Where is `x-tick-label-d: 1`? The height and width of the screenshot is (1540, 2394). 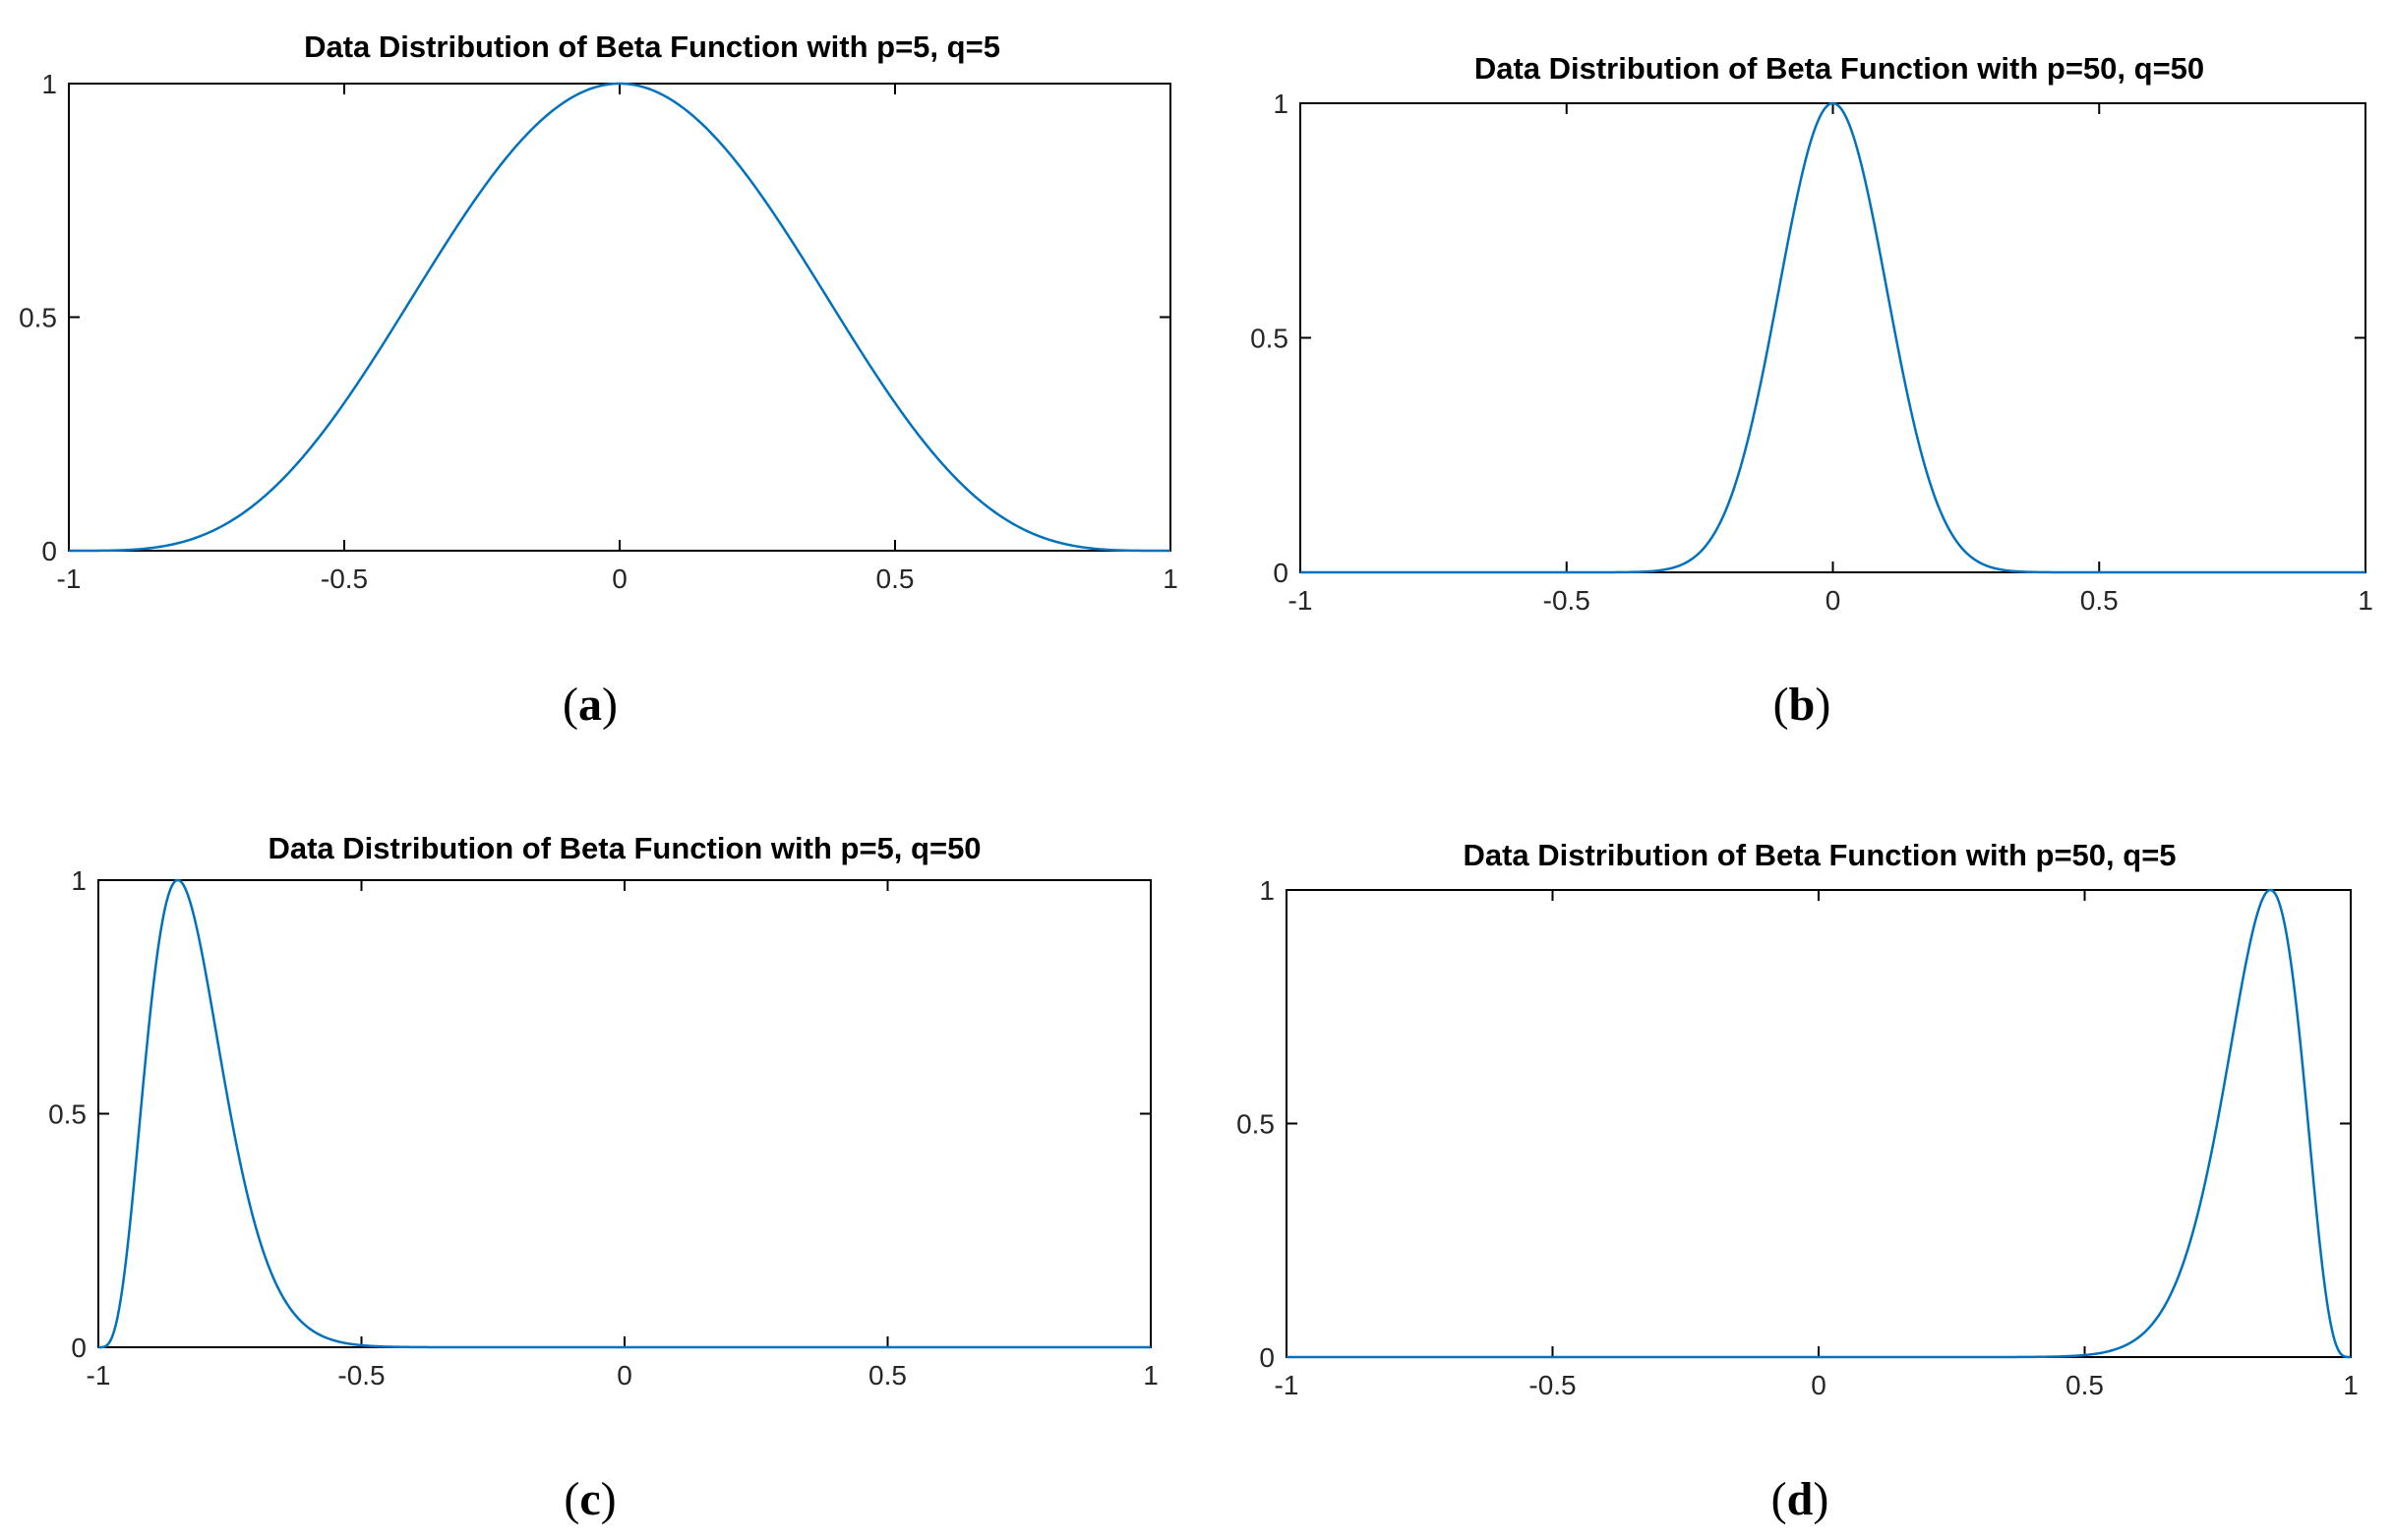
x-tick-label-d: 1 is located at coordinates (2351, 1385).